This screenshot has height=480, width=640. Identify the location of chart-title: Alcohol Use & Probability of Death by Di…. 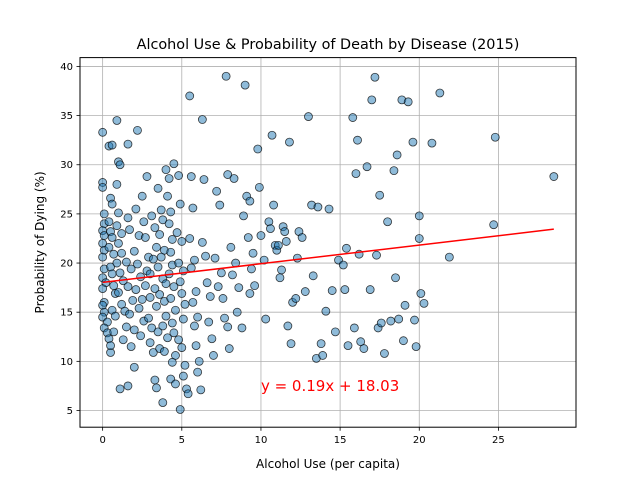
(328, 45).